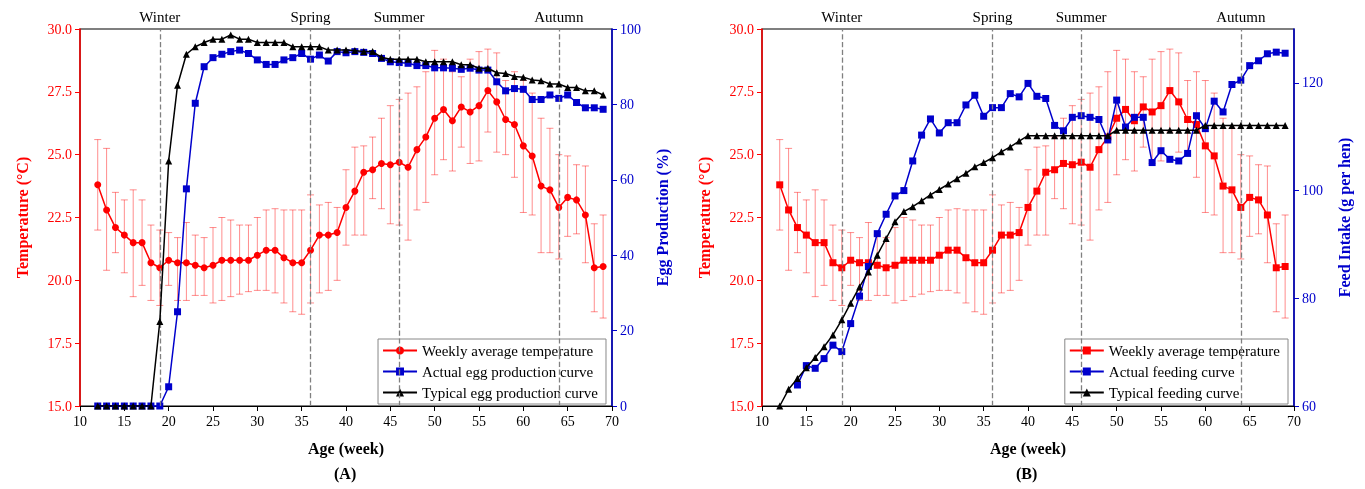 The height and width of the screenshot is (489, 1365). I want to click on legend-label: Typical feeding curve, so click(1174, 392).